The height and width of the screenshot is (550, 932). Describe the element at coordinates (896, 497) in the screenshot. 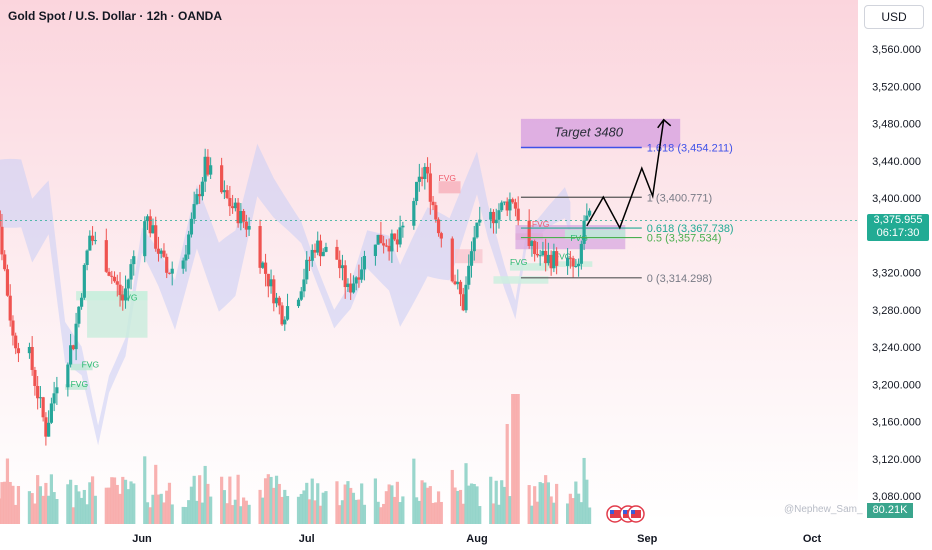

I see `price-tick-label: 3,080.000` at that location.